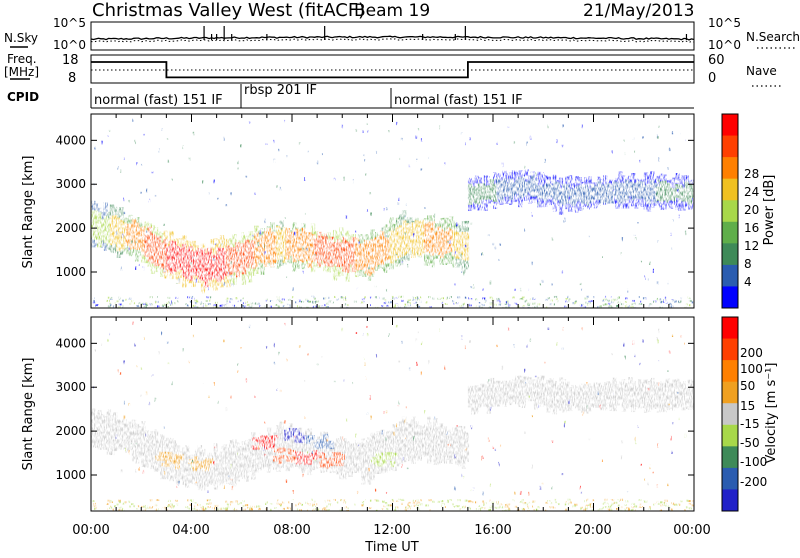 The image size is (800, 558). Describe the element at coordinates (751, 228) in the screenshot. I see `power-cbar-tick: 16` at that location.